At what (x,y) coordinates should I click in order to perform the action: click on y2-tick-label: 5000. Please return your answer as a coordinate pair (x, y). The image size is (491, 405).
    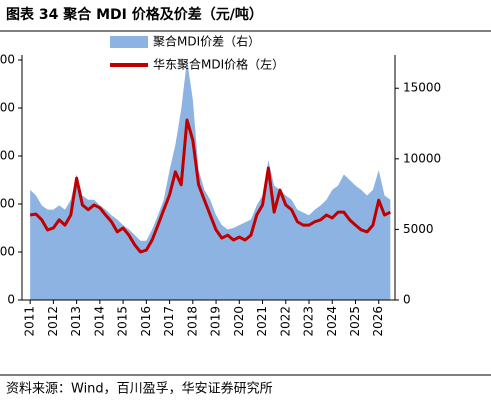
    Looking at the image, I should click on (418, 229).